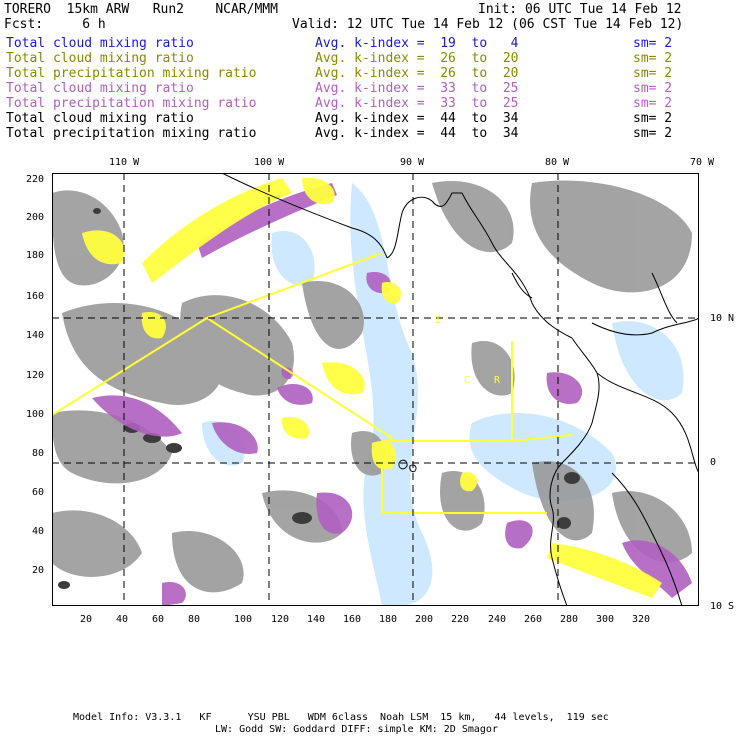 This screenshot has width=740, height=740. I want to click on region-label: C, so click(467, 380).